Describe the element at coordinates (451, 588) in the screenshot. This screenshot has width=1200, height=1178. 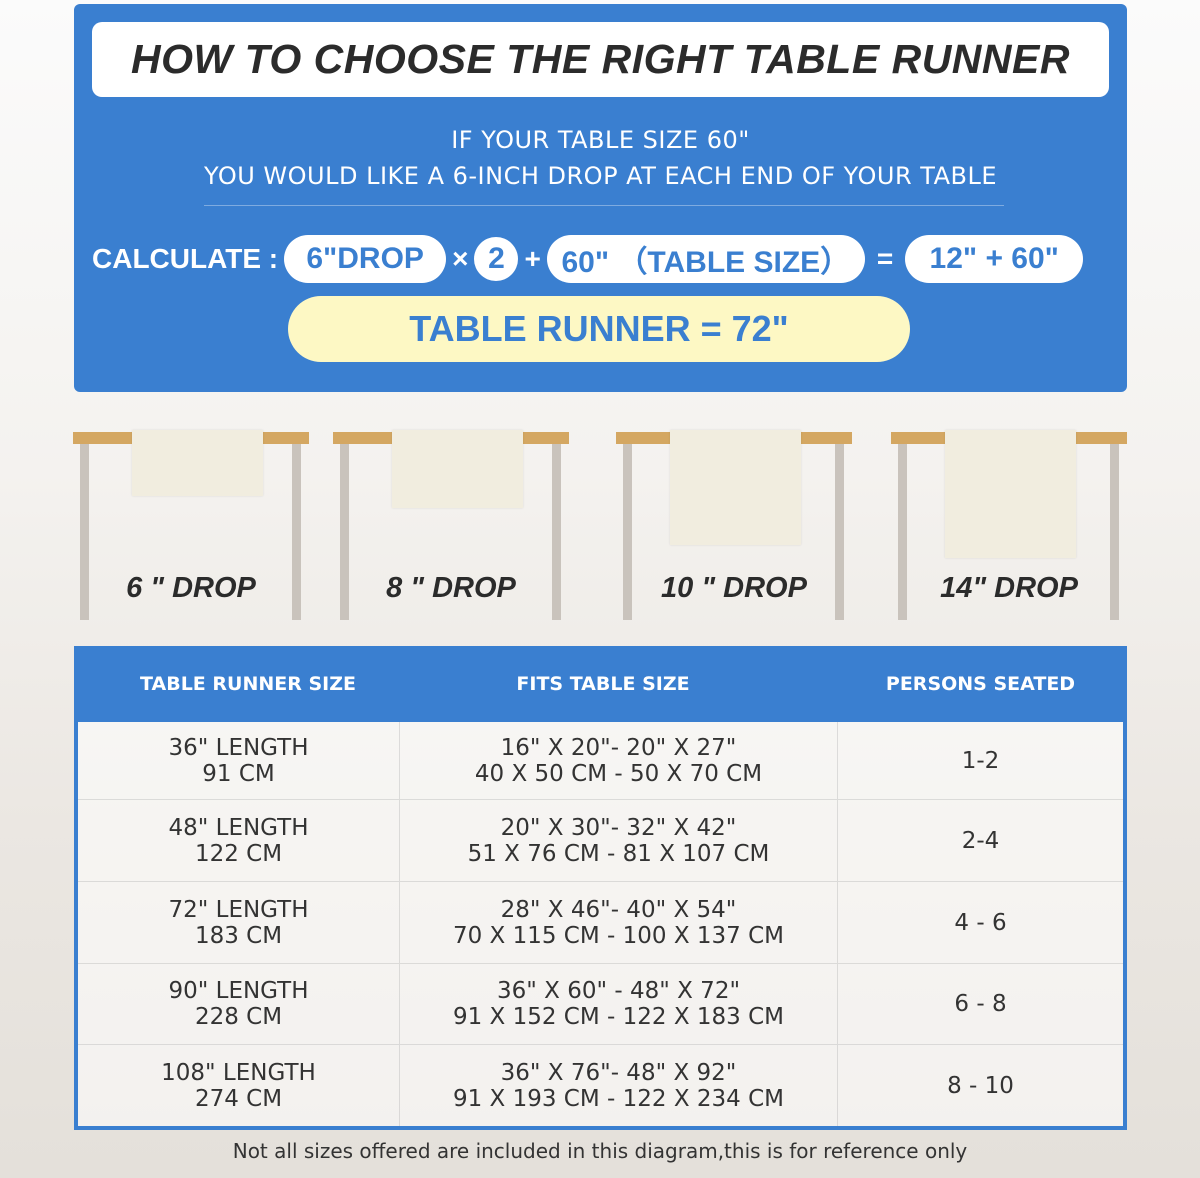
I see `drop-label: 8 " DROP` at that location.